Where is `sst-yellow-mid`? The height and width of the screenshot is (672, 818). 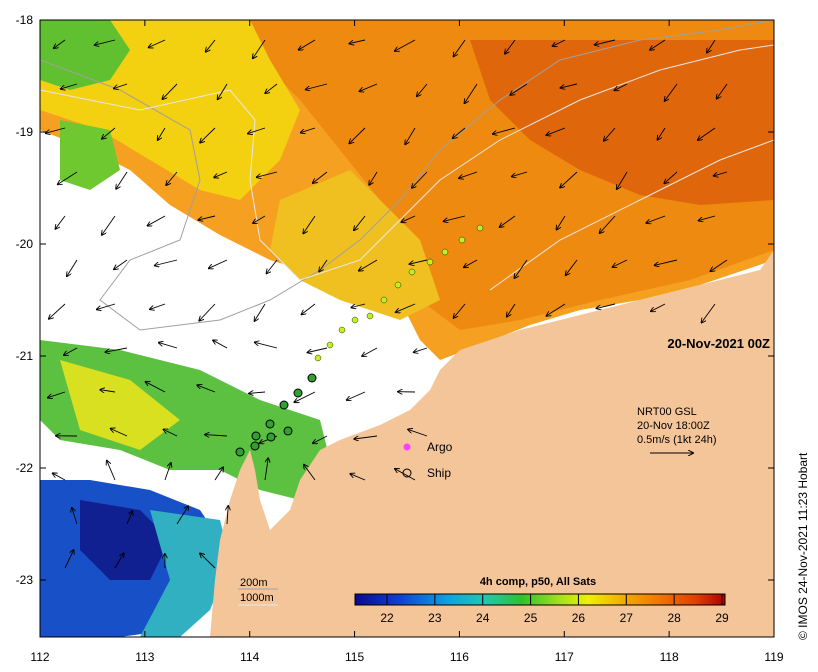
sst-yellow-mid is located at coordinates (120, 405).